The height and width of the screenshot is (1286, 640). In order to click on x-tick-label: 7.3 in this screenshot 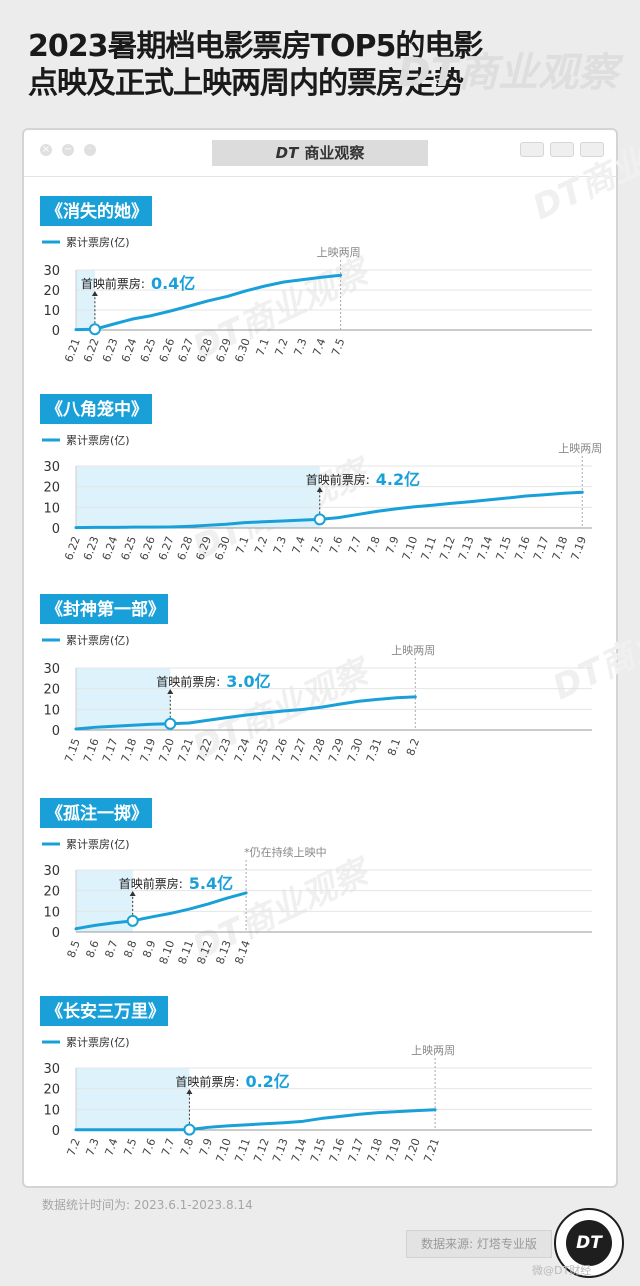, I will do `click(93, 1147)`.